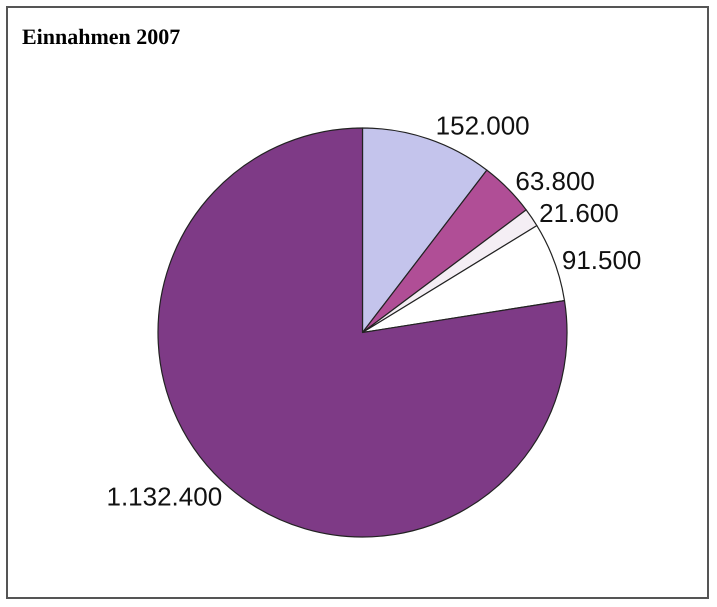 The height and width of the screenshot is (607, 717). Describe the element at coordinates (483, 125) in the screenshot. I see `data-label: 152.000` at that location.